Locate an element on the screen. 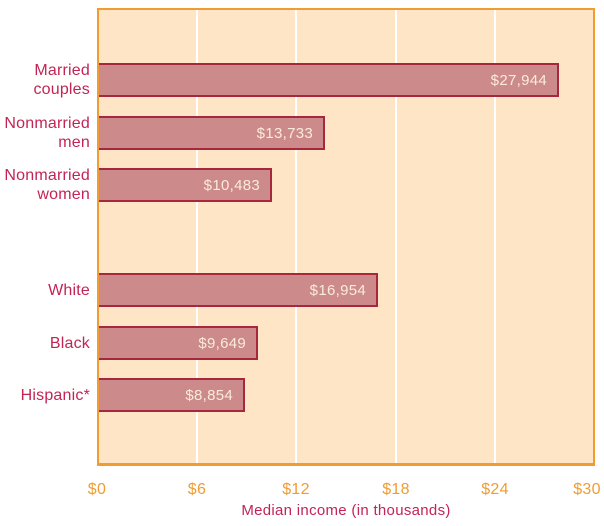 This screenshot has height=526, width=604. bar-married-couples: $27,944 is located at coordinates (329, 80).